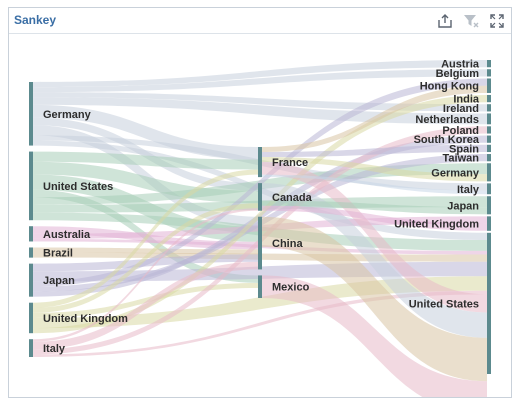 The image size is (522, 408). What do you see at coordinates (292, 198) in the screenshot?
I see `sankey-node-label: Canada` at bounding box center [292, 198].